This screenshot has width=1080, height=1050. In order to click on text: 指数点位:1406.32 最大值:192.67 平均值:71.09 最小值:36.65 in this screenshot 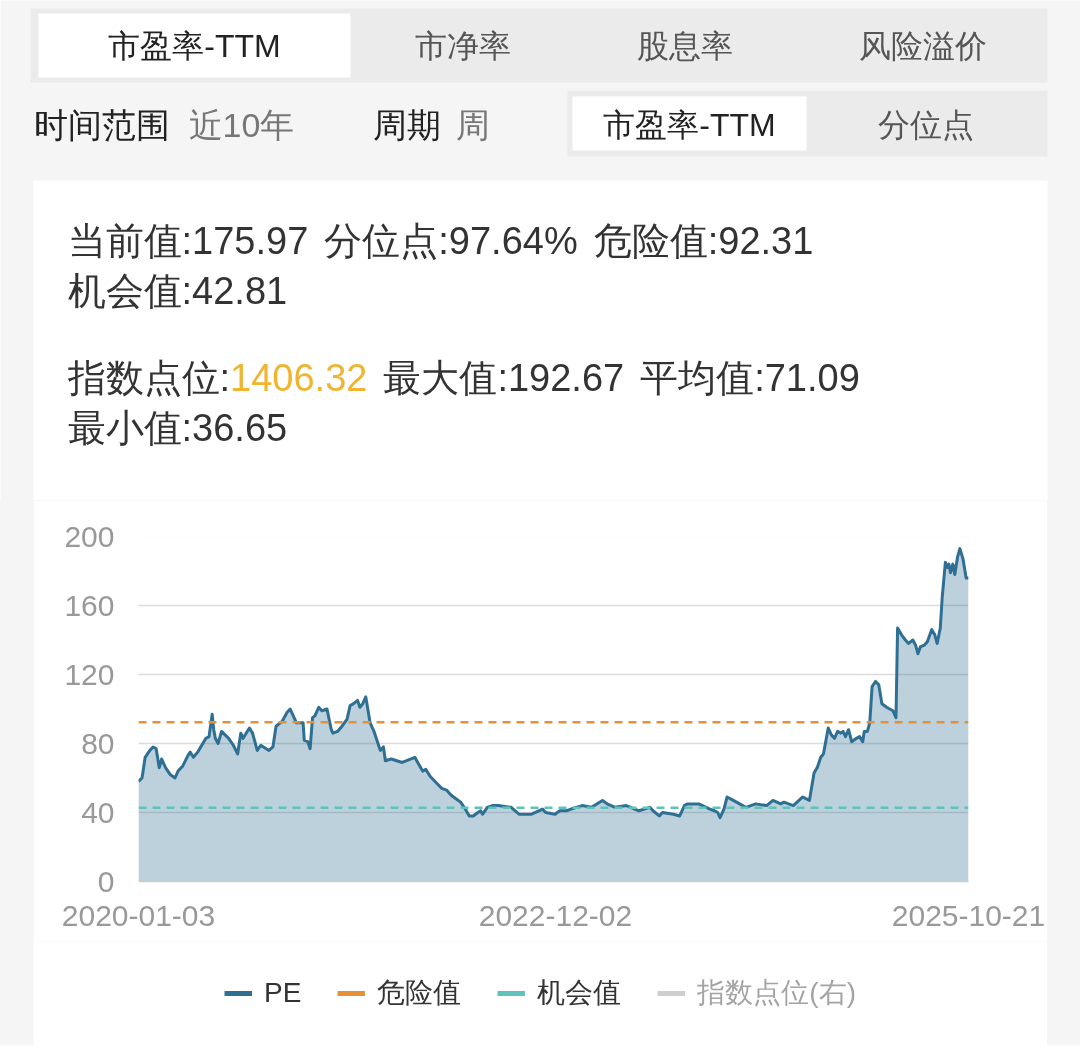, I will do `click(463, 402)`.